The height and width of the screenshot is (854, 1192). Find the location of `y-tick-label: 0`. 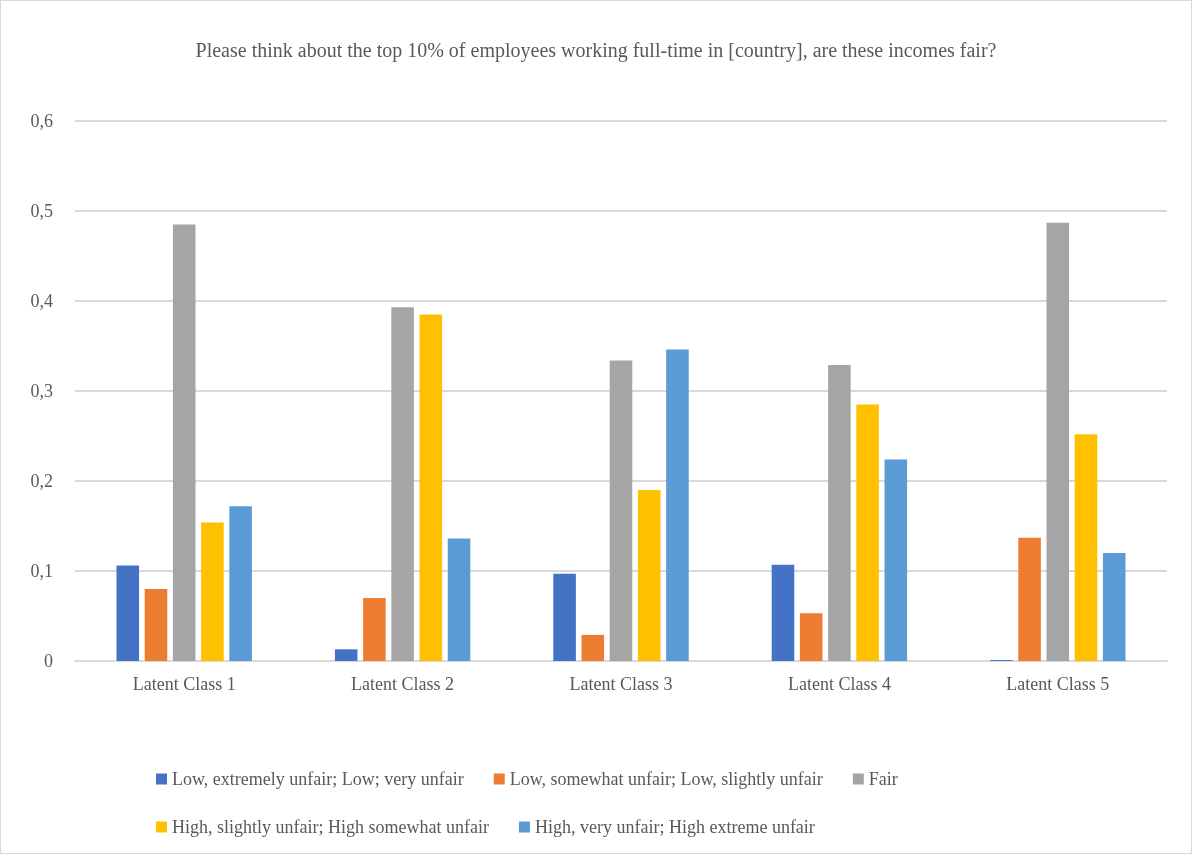

y-tick-label: 0 is located at coordinates (48, 661).